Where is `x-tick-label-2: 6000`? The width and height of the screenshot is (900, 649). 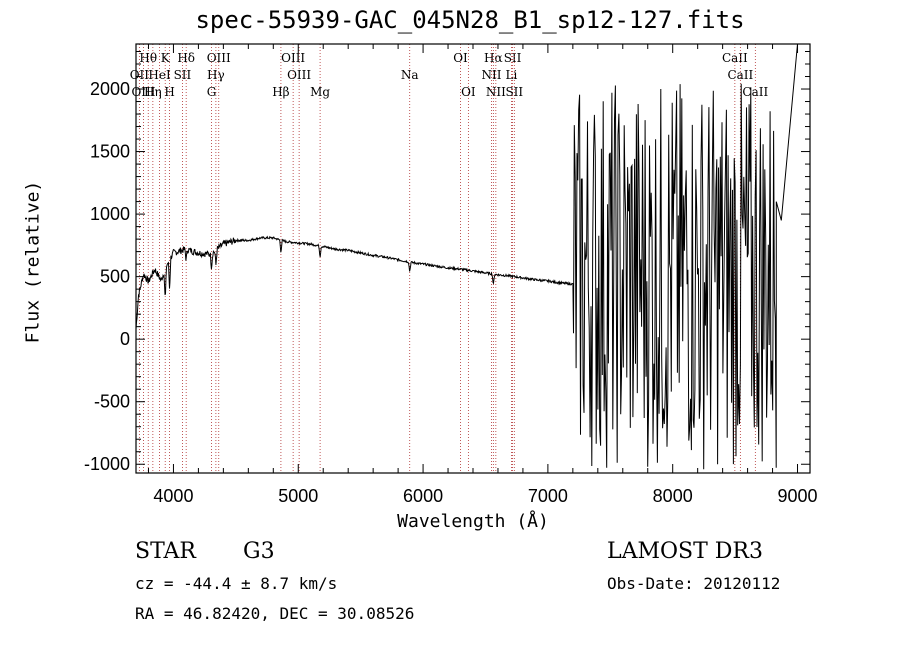
x-tick-label-2: 6000 is located at coordinates (423, 496).